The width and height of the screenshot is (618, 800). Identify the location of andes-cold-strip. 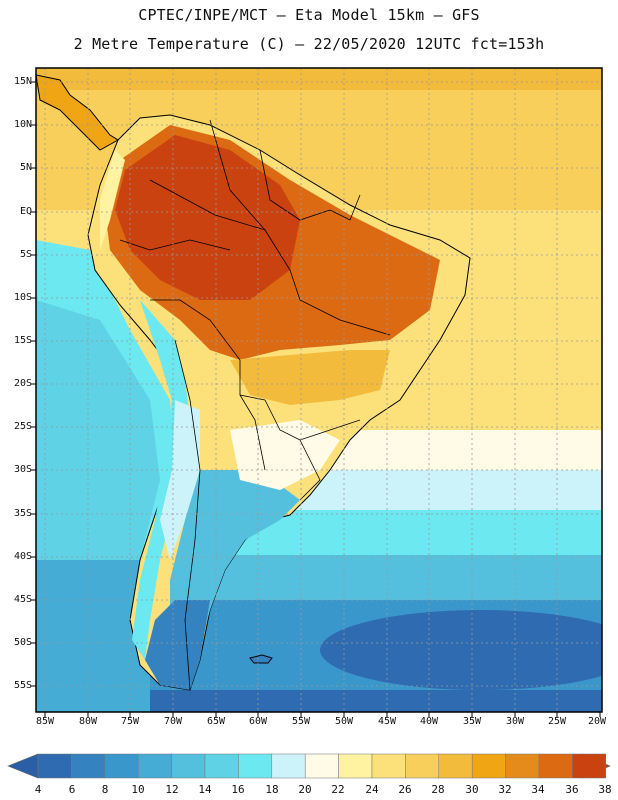
(161, 480).